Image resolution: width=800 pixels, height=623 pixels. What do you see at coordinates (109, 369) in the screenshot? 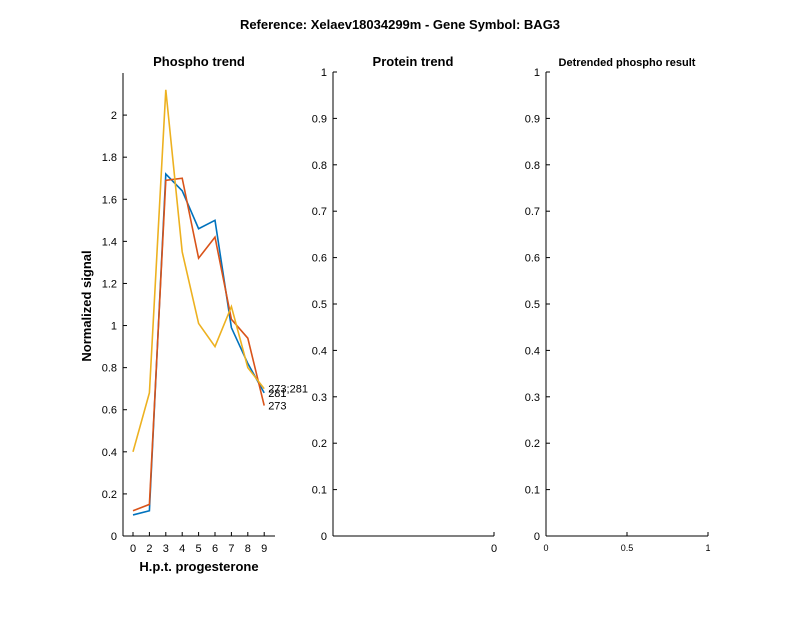
I see `phospho-ytick-label: 0.8` at bounding box center [109, 369].